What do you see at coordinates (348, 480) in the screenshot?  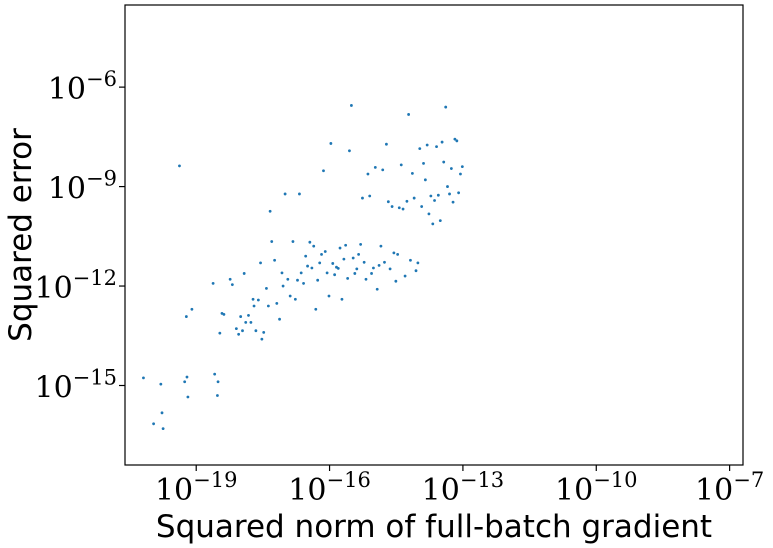 I see `x-tick-exponent: −16` at bounding box center [348, 480].